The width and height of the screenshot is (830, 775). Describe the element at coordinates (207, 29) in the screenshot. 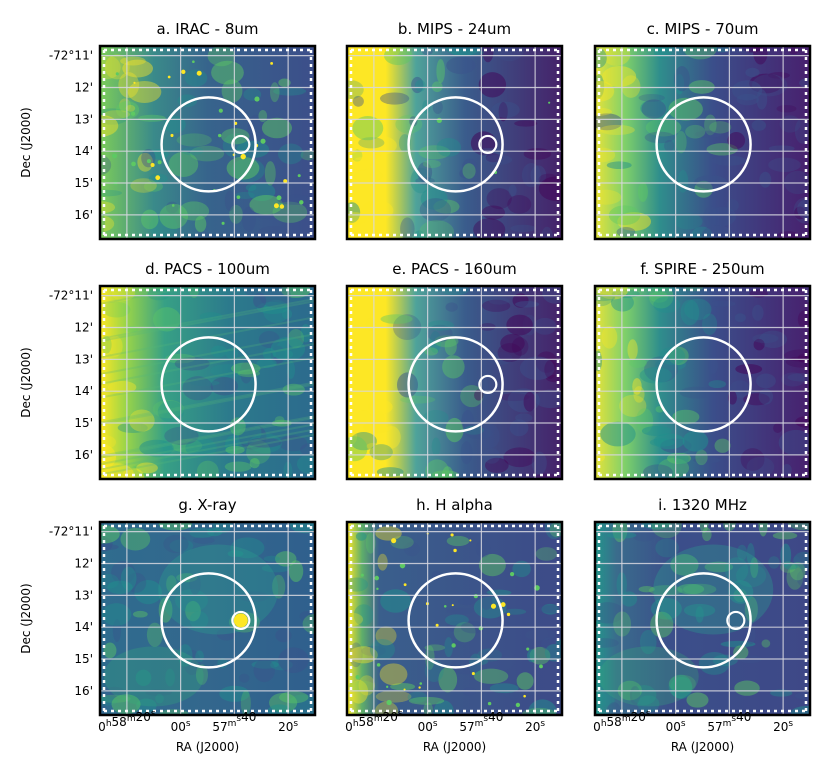

I see `panel-title: a. IRAC - 8um` at that location.